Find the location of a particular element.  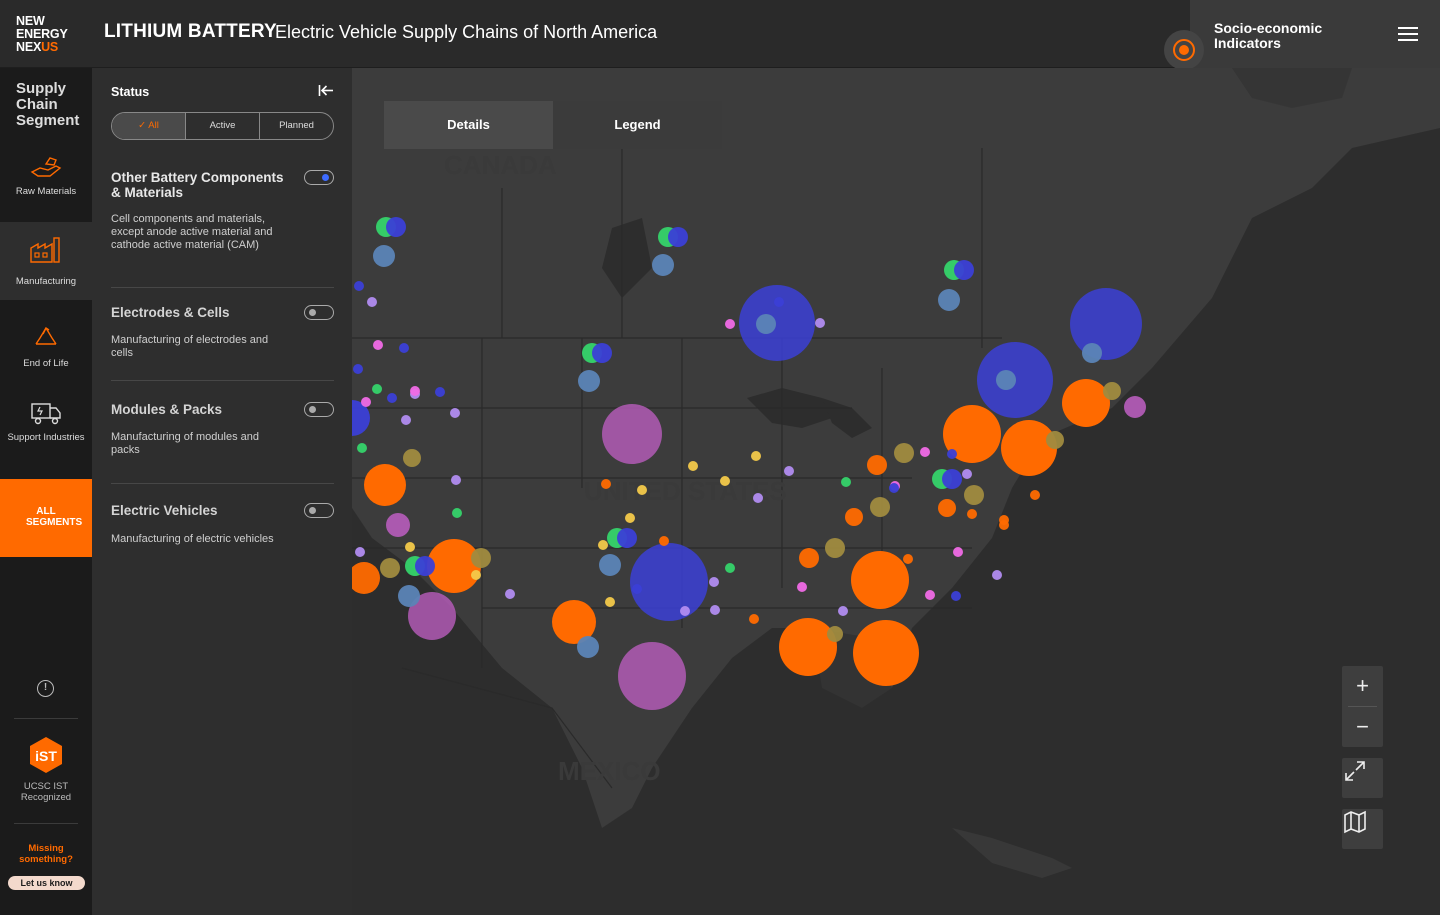

segment-support-industries: Support Industries is located at coordinates (46, 420).